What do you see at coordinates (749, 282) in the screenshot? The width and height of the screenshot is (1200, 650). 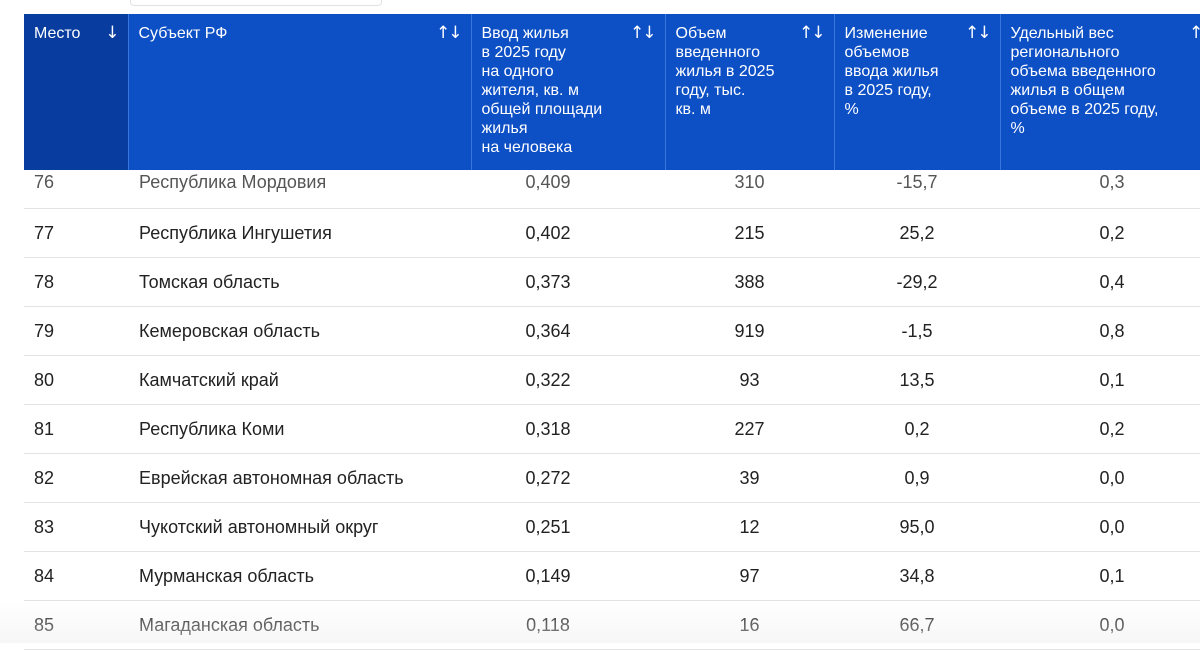 I see `volume-cell: 388` at bounding box center [749, 282].